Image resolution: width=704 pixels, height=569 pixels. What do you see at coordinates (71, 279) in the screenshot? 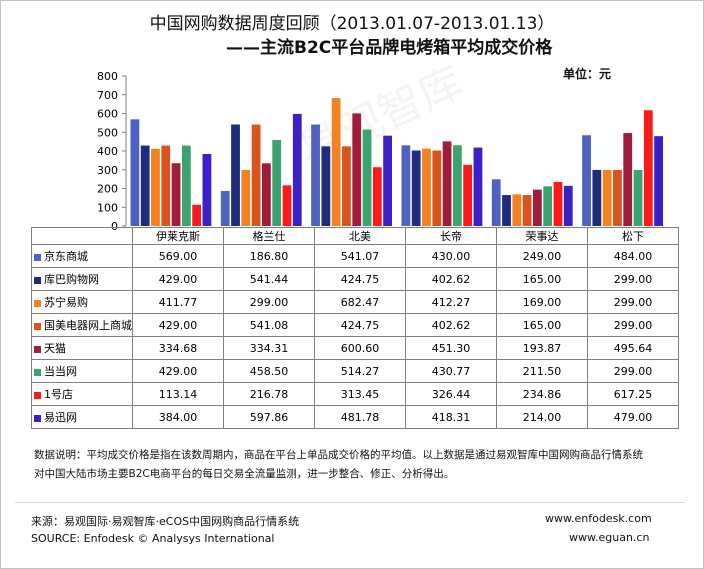
I see `series-name: 库巴购物网` at bounding box center [71, 279].